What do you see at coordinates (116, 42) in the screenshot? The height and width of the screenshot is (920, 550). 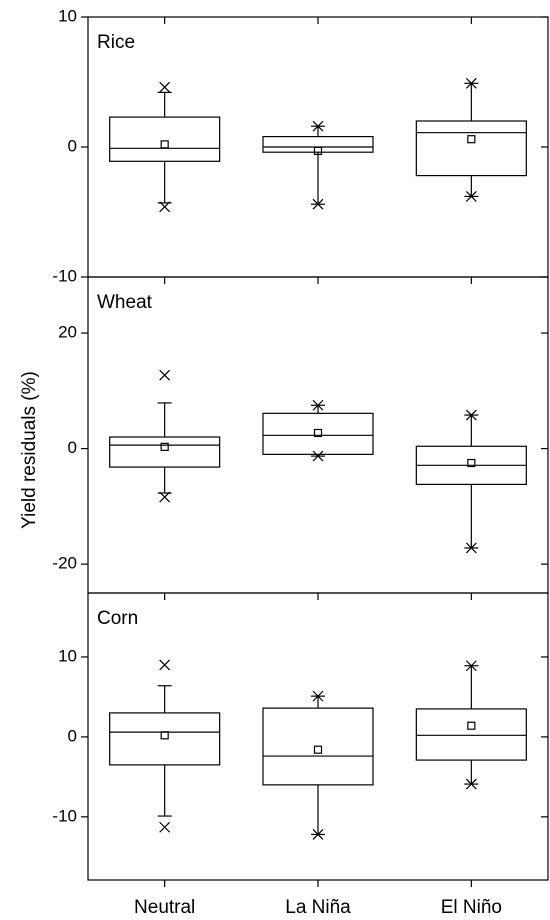 I see `panel-title: Rice` at bounding box center [116, 42].